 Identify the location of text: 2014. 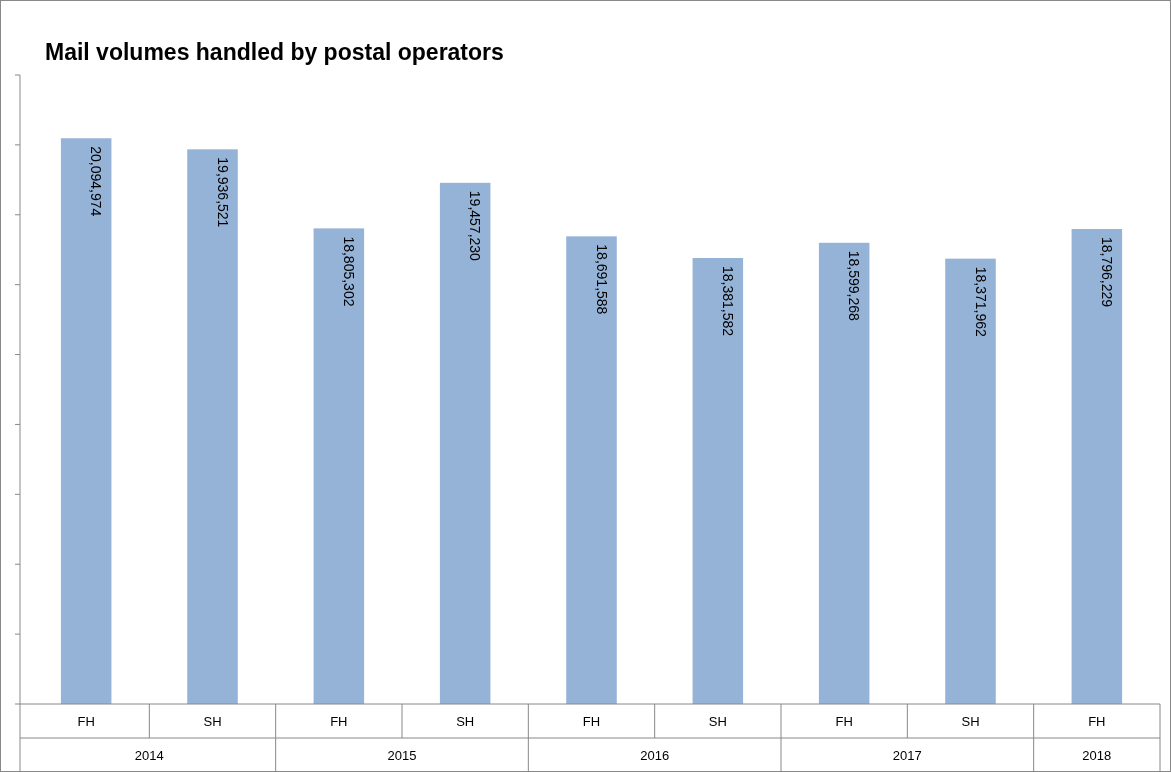
(149, 755).